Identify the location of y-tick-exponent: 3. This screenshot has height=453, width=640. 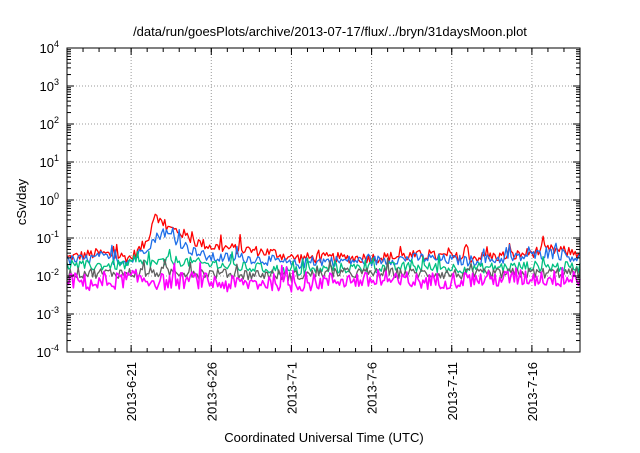
(56, 82).